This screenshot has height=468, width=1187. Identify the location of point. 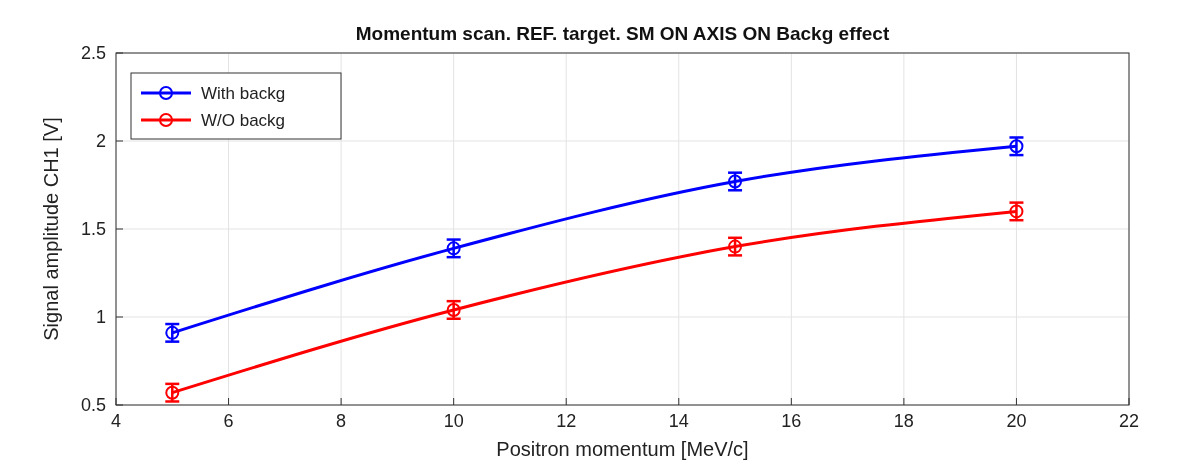
(453, 309).